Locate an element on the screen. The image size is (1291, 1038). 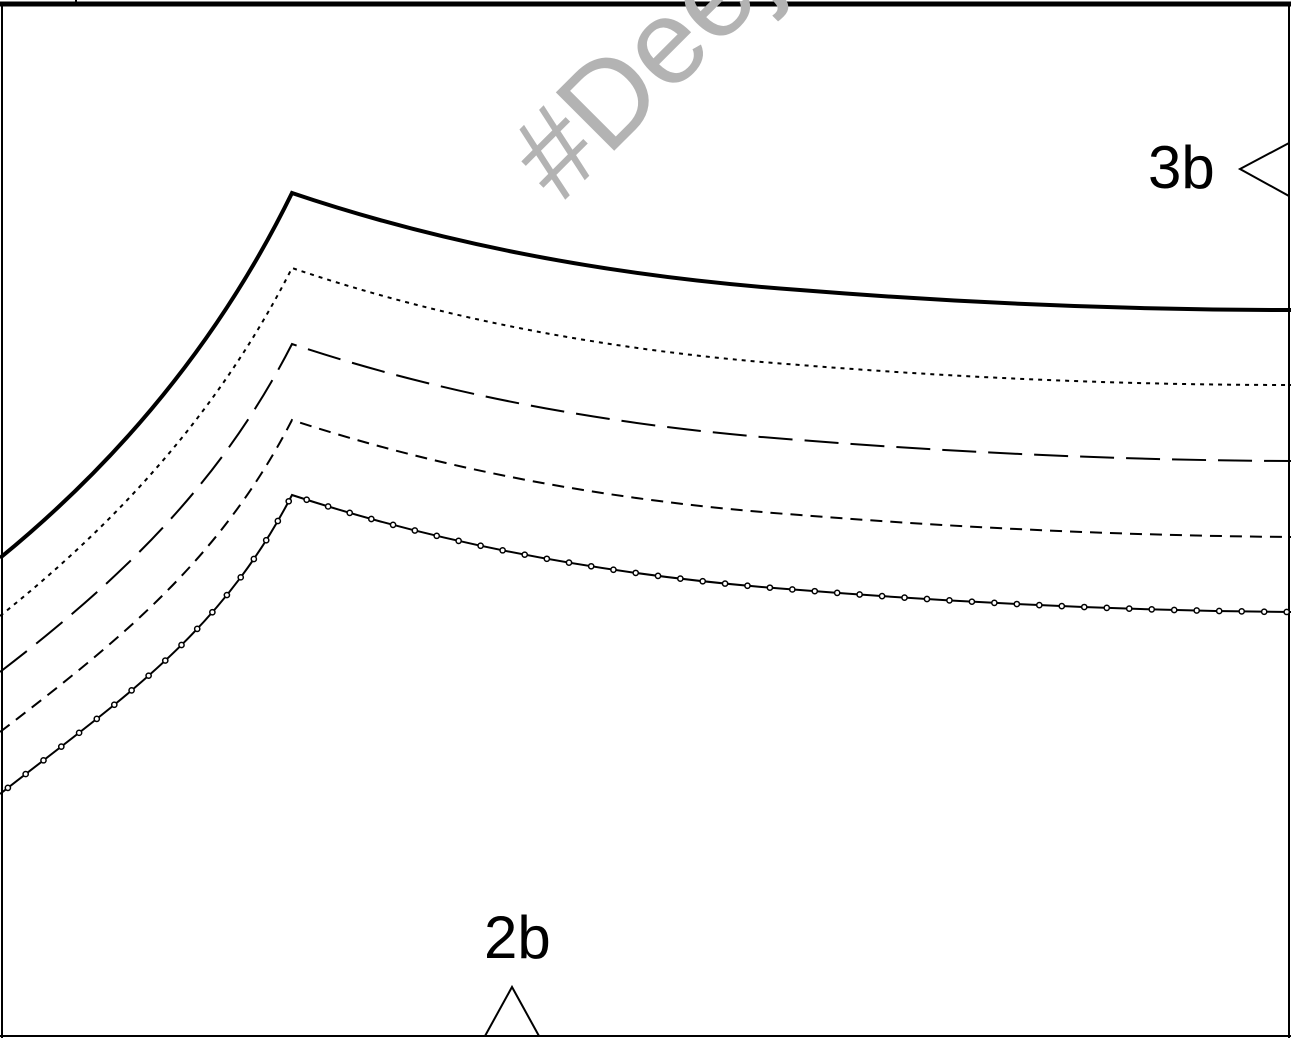
notch-2b-label: 2b is located at coordinates (517, 937).